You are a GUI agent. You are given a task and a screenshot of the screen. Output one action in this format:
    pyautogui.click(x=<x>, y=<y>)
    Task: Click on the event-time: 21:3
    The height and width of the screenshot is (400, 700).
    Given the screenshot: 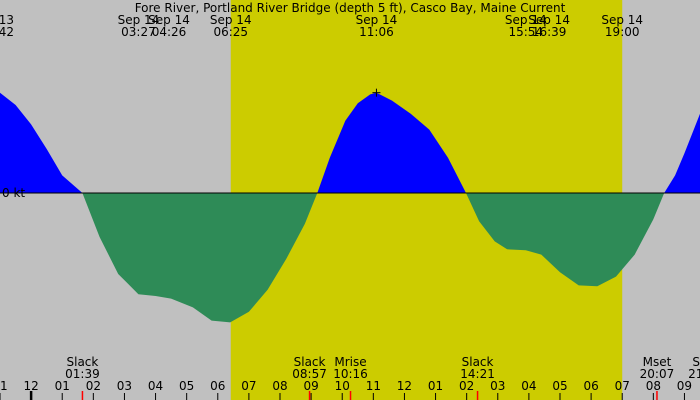 What is the action you would take?
    pyautogui.click(x=694, y=374)
    